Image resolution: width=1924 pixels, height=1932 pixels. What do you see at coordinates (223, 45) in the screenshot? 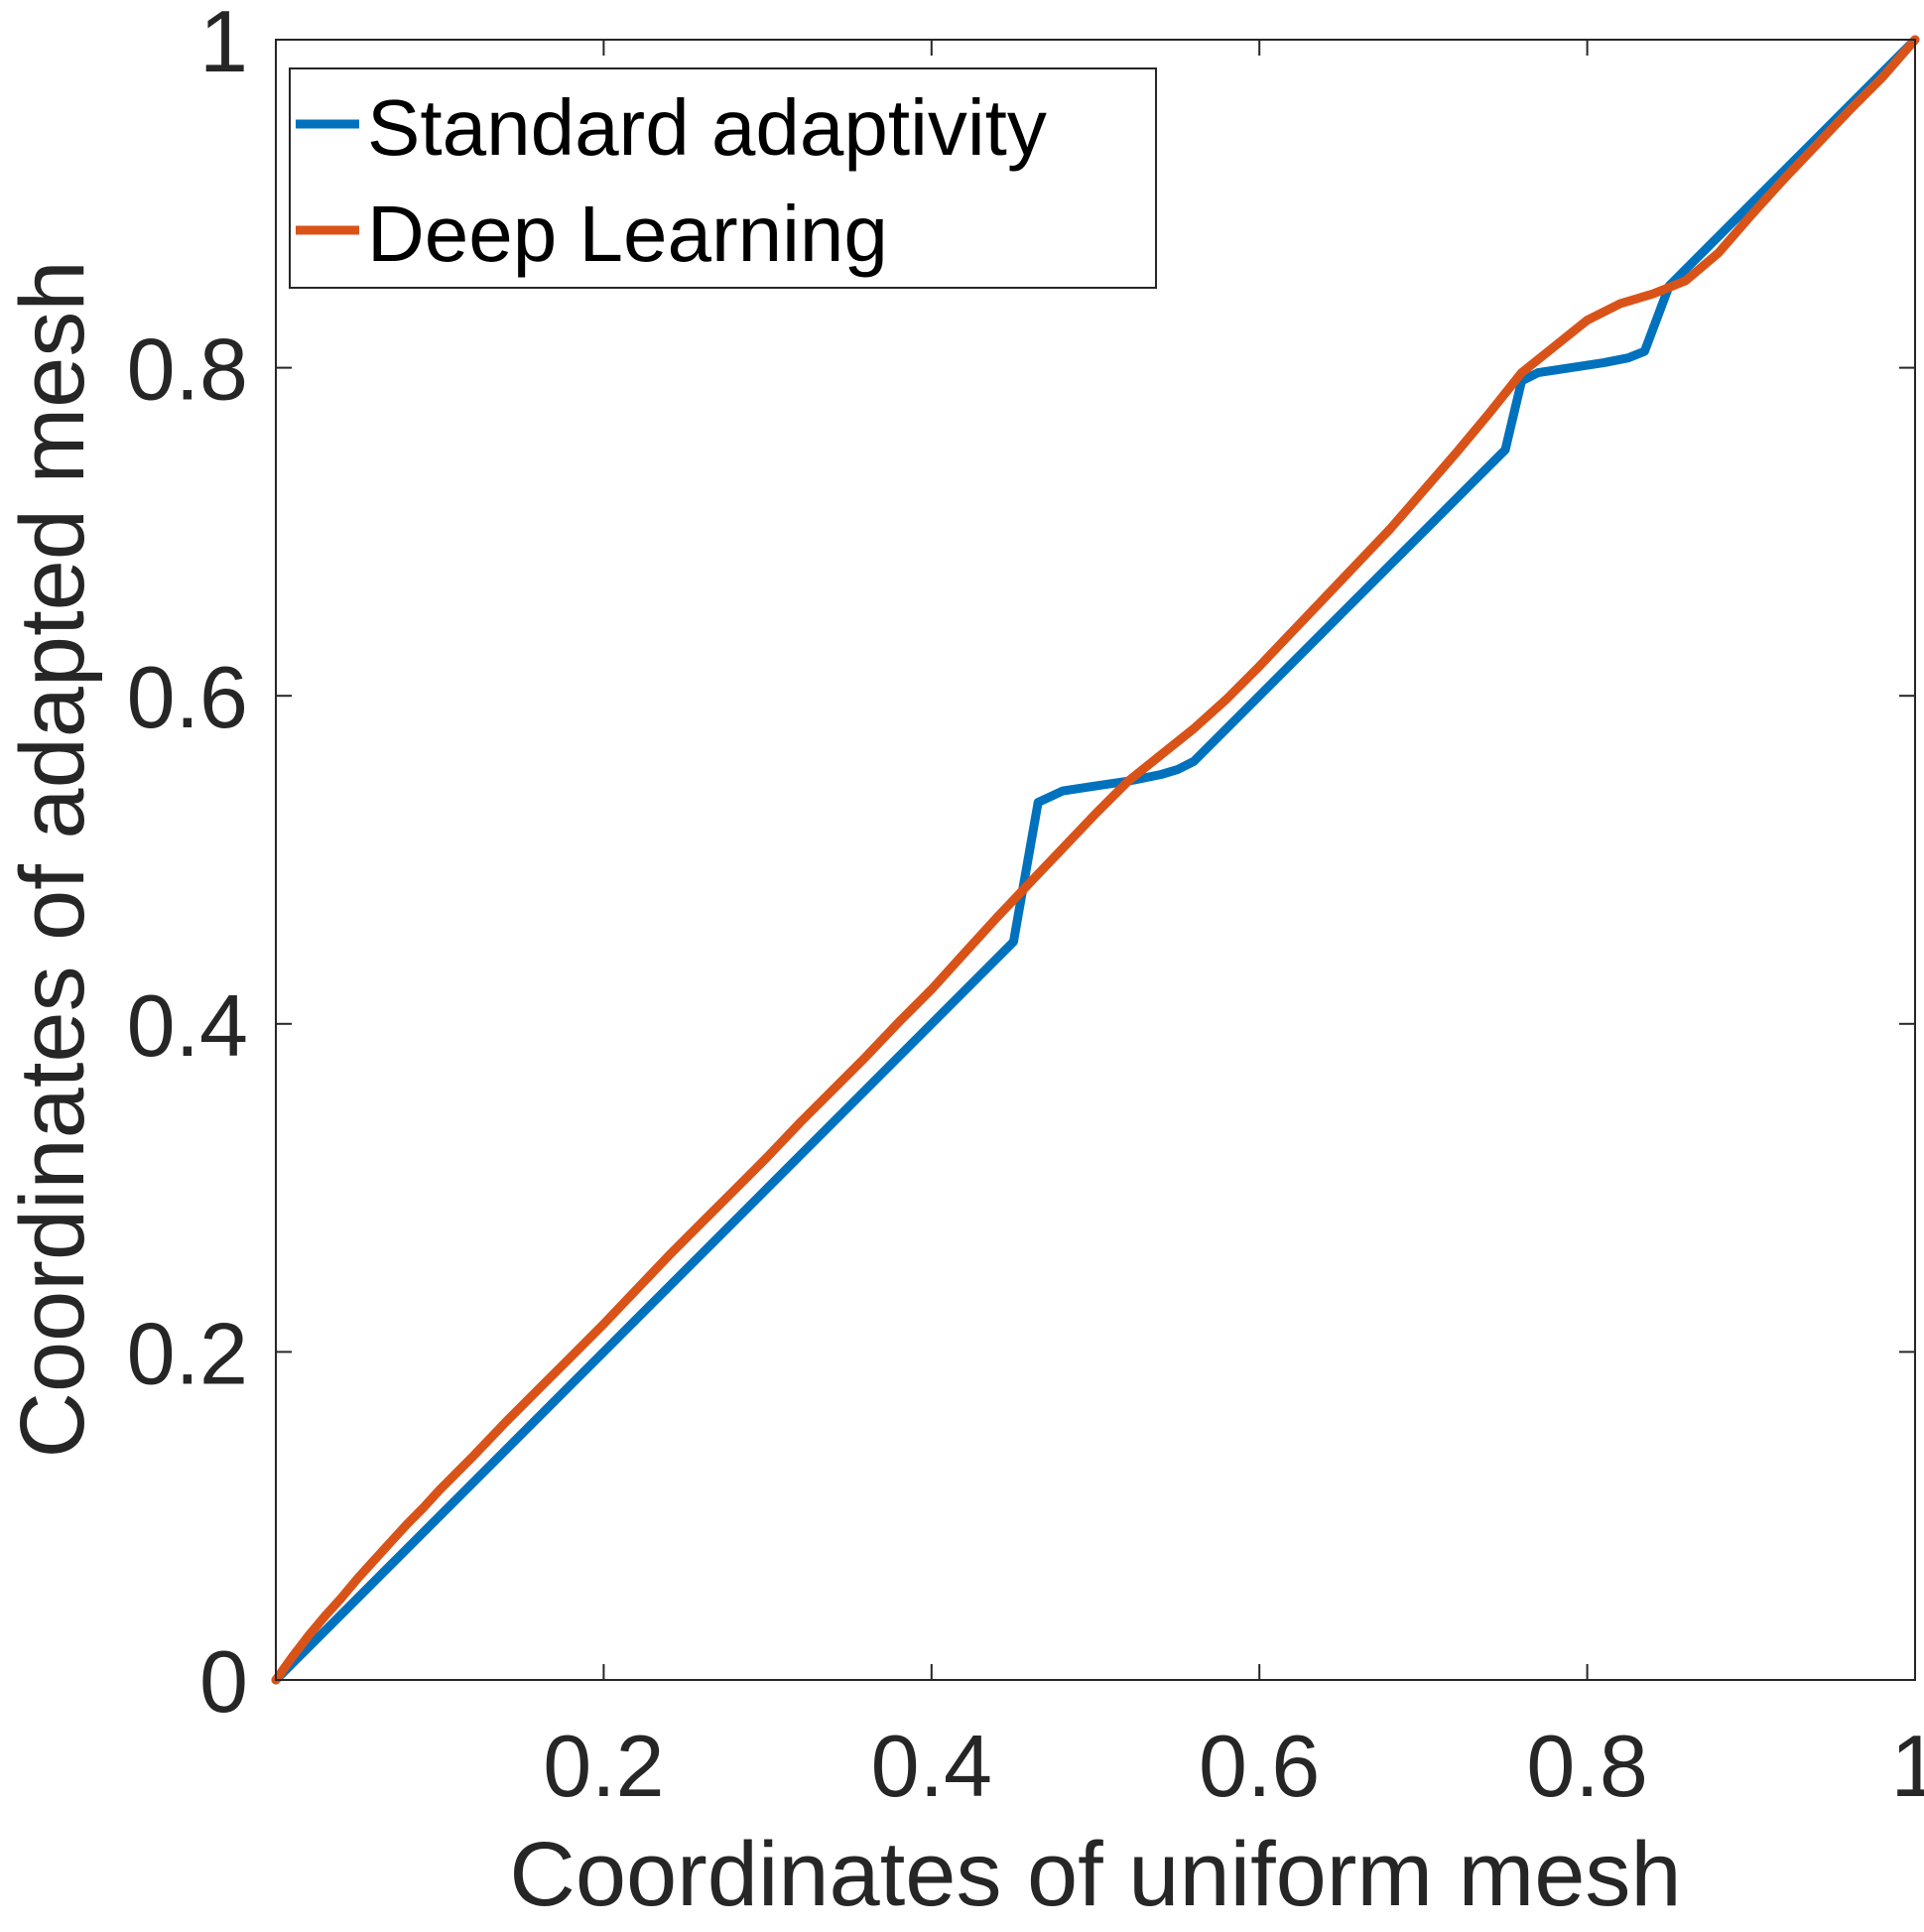
I see `y-tick-label: 1` at bounding box center [223, 45].